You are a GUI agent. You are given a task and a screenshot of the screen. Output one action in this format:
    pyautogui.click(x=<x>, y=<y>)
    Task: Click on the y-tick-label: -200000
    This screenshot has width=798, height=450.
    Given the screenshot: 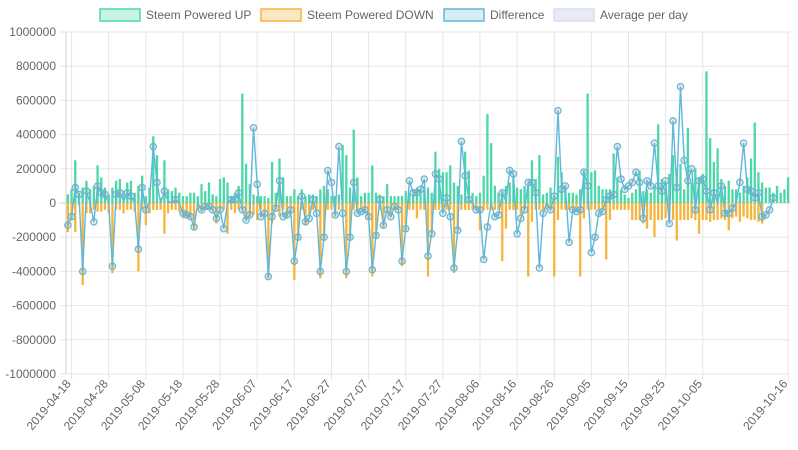 What is the action you would take?
    pyautogui.click(x=34, y=237)
    